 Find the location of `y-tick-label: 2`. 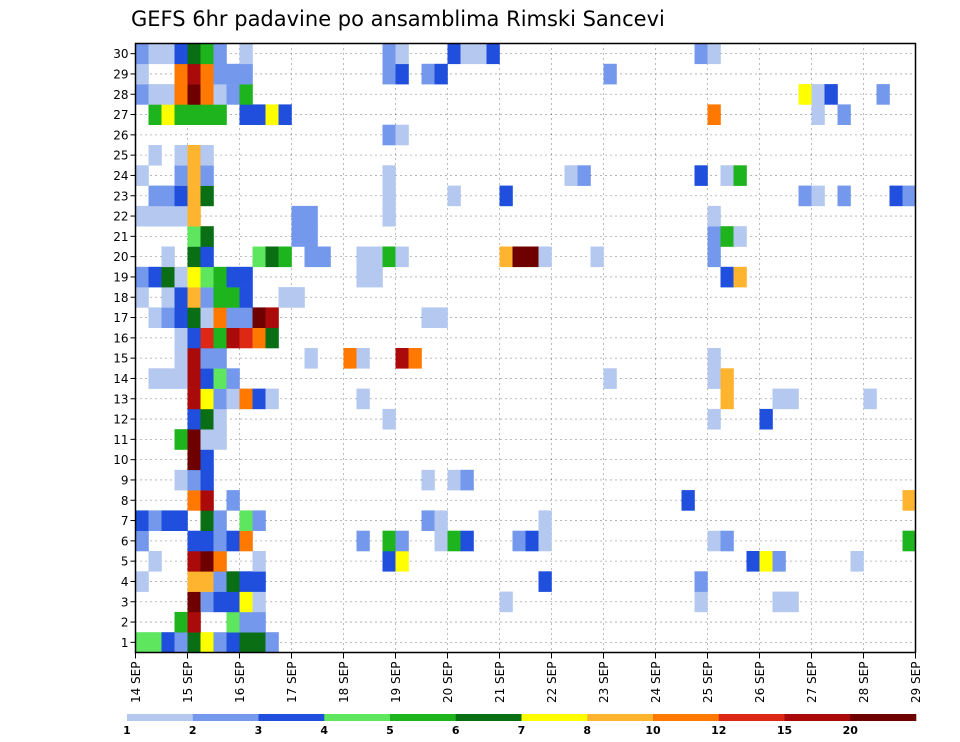

y-tick-label: 2 is located at coordinates (125, 623).